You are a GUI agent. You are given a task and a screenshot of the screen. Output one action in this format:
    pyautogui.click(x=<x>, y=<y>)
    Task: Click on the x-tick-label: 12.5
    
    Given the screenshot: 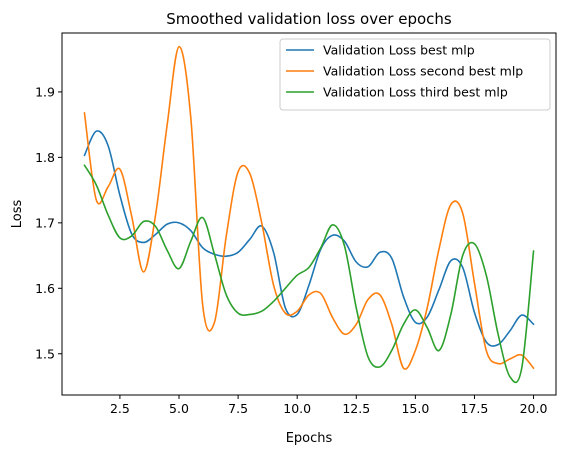 What is the action you would take?
    pyautogui.click(x=356, y=408)
    